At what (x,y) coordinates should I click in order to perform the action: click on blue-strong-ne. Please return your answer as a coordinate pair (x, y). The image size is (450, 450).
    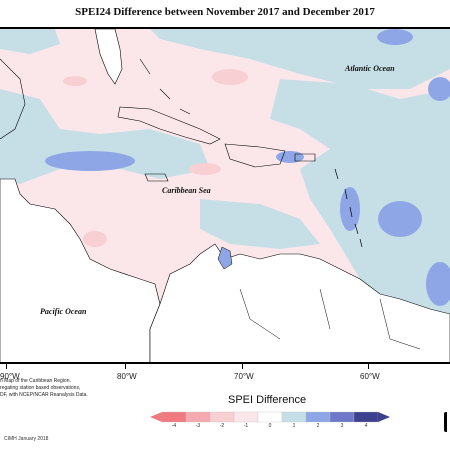
    Looking at the image, I should click on (439, 89).